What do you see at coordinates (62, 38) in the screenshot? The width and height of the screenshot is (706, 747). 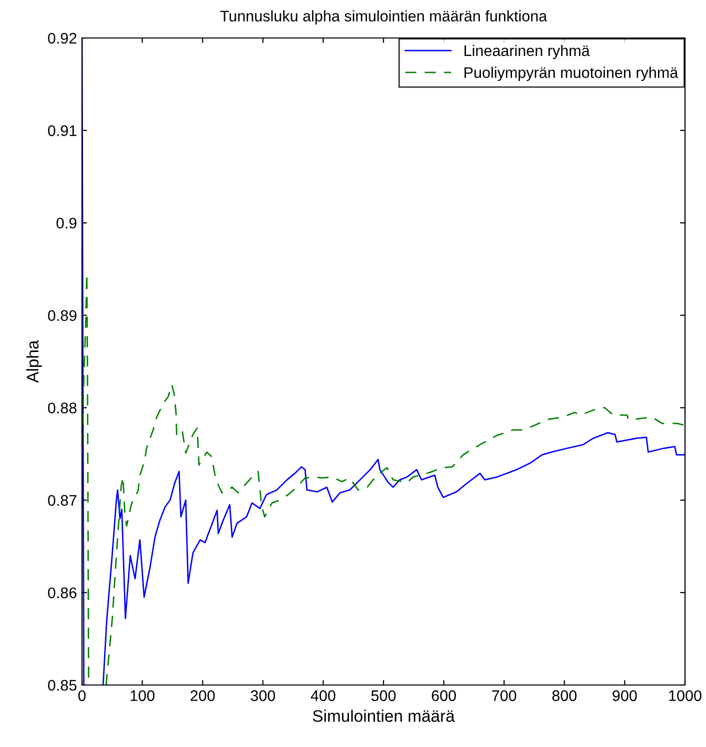 I see `y-tick-label: 0.92` at bounding box center [62, 38].